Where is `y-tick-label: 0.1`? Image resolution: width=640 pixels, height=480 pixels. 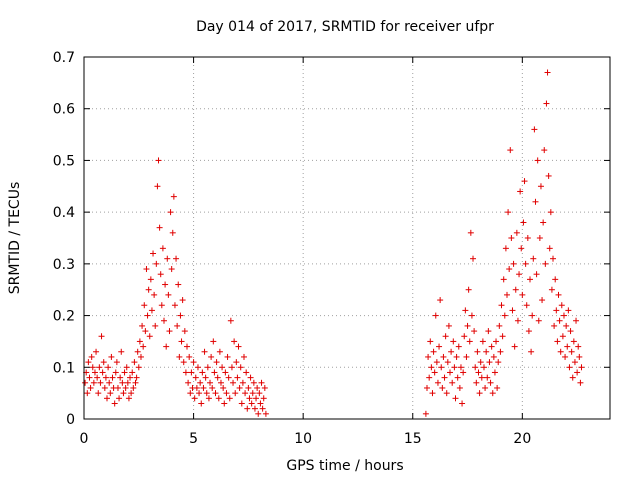
y-tick-label: 0.1 is located at coordinates (64, 368).